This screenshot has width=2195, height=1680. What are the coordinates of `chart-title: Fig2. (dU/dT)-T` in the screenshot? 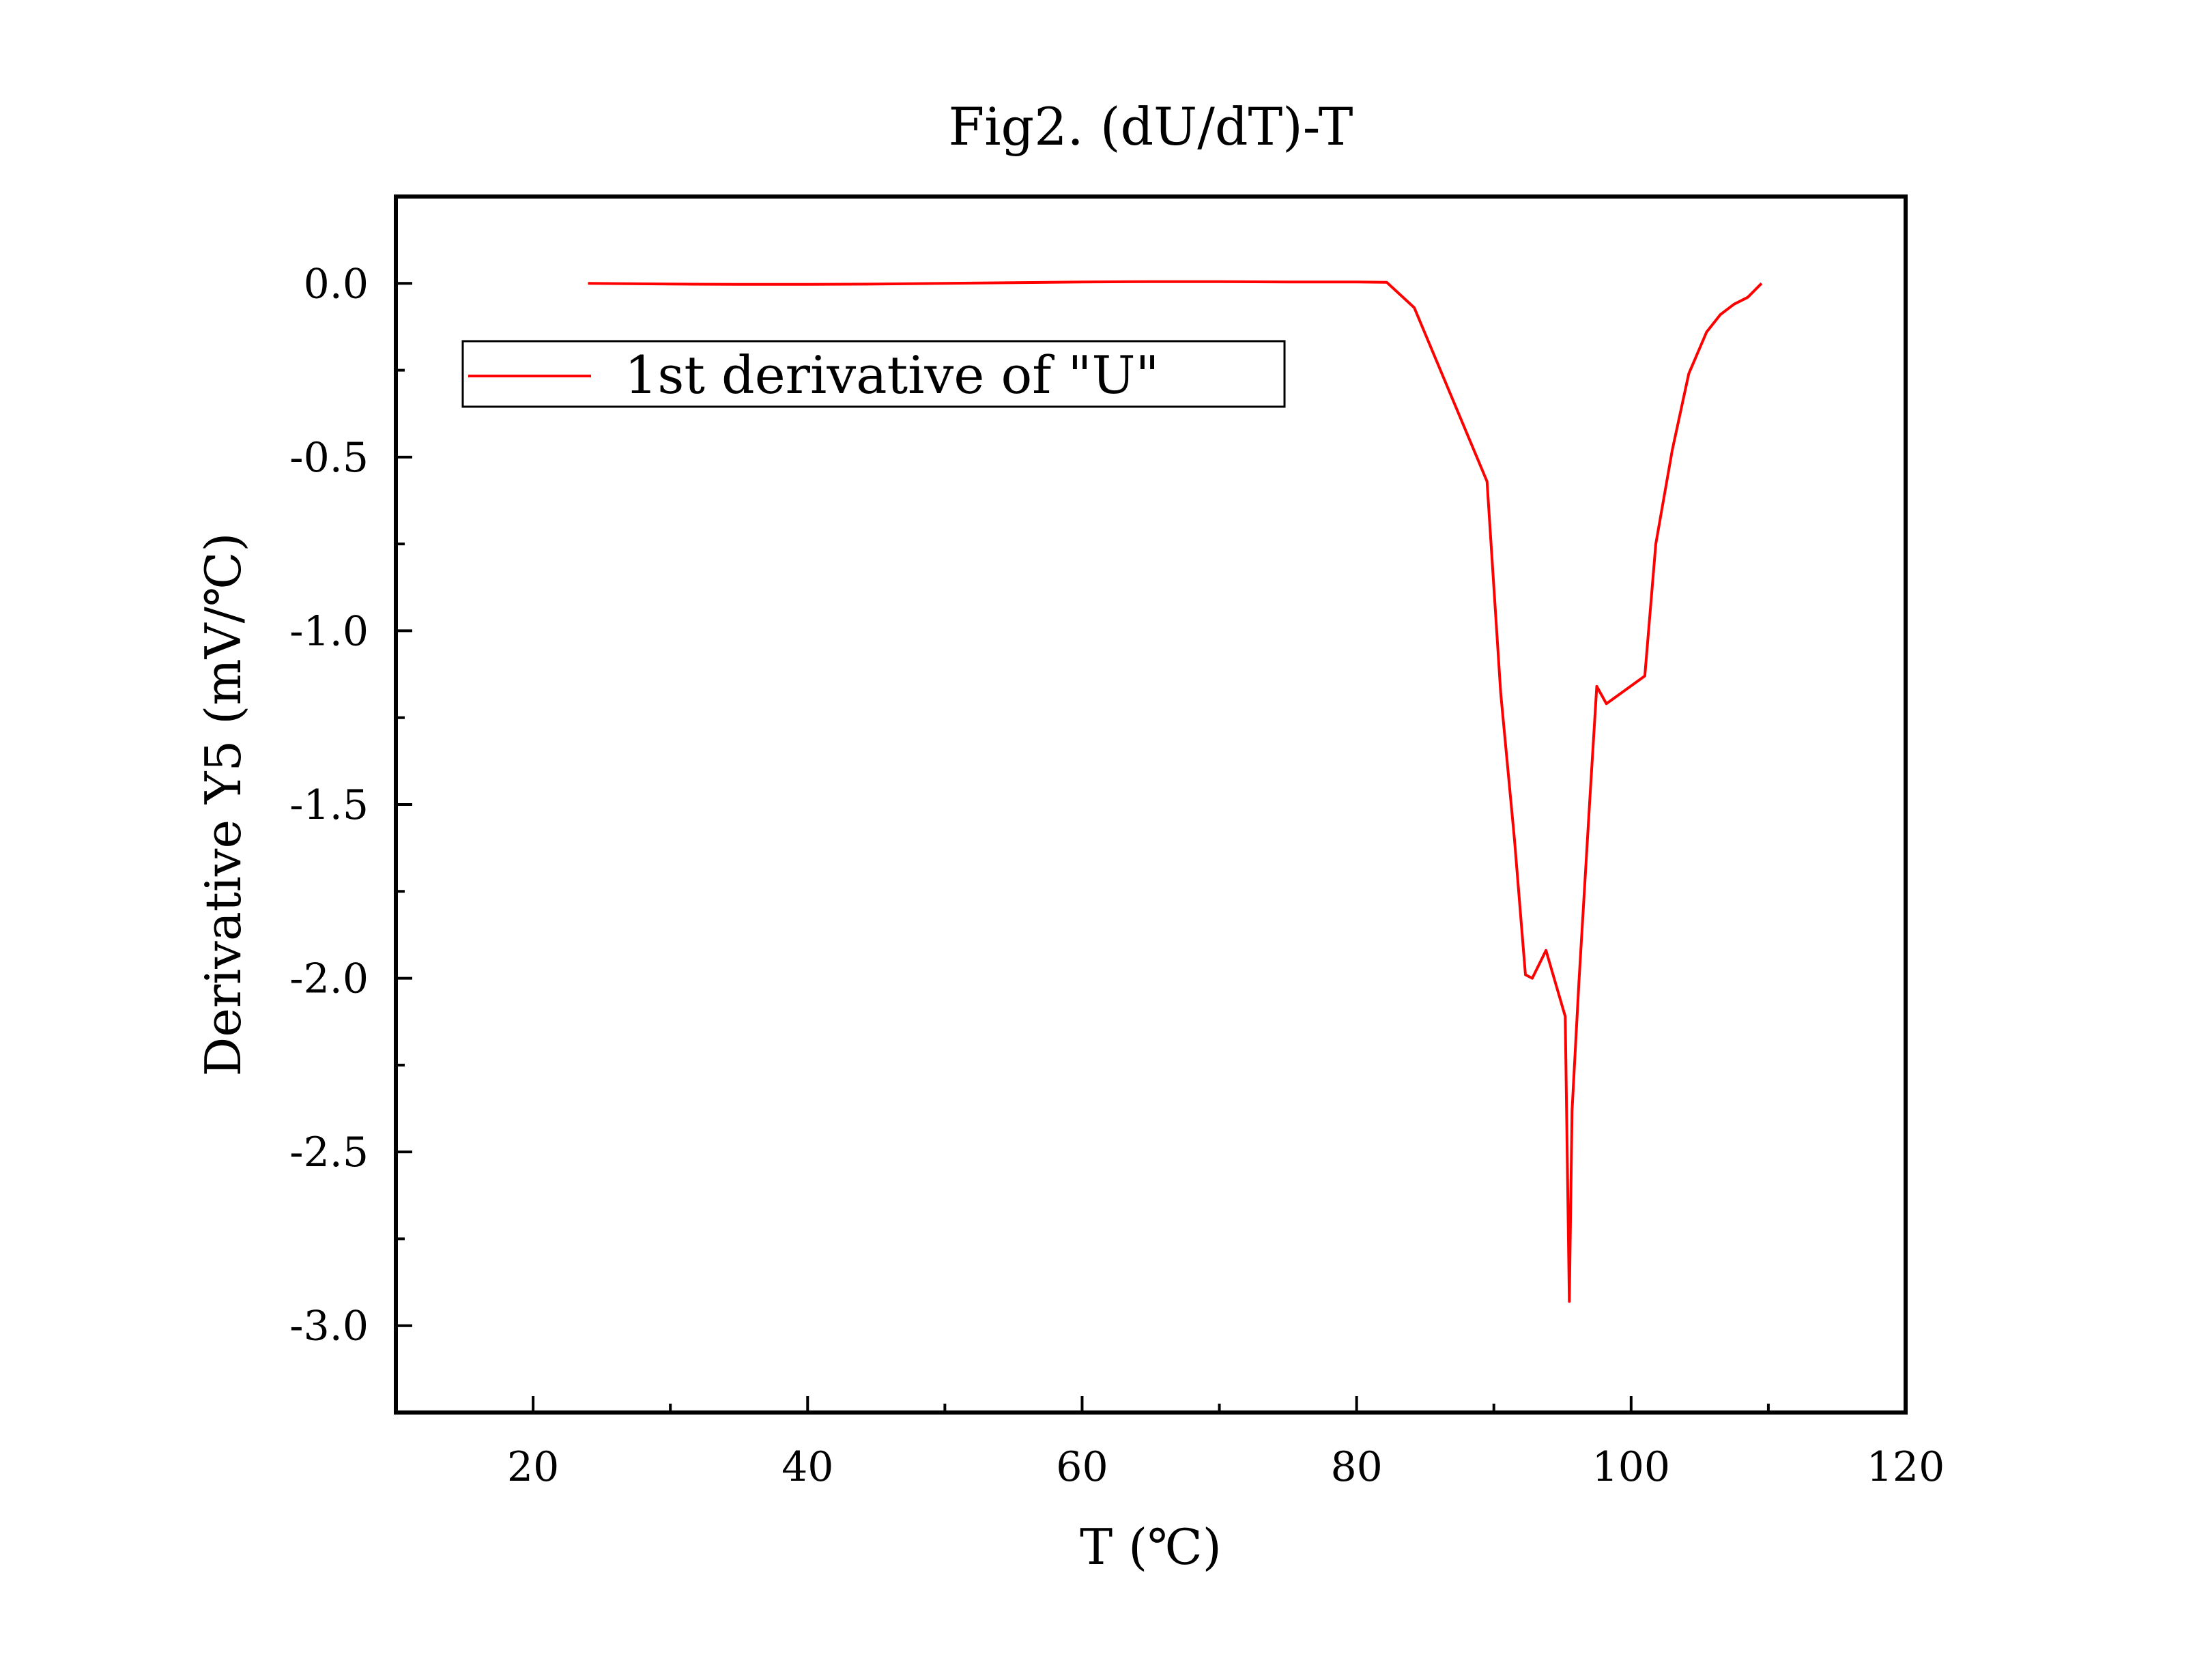 It's located at (1151, 127).